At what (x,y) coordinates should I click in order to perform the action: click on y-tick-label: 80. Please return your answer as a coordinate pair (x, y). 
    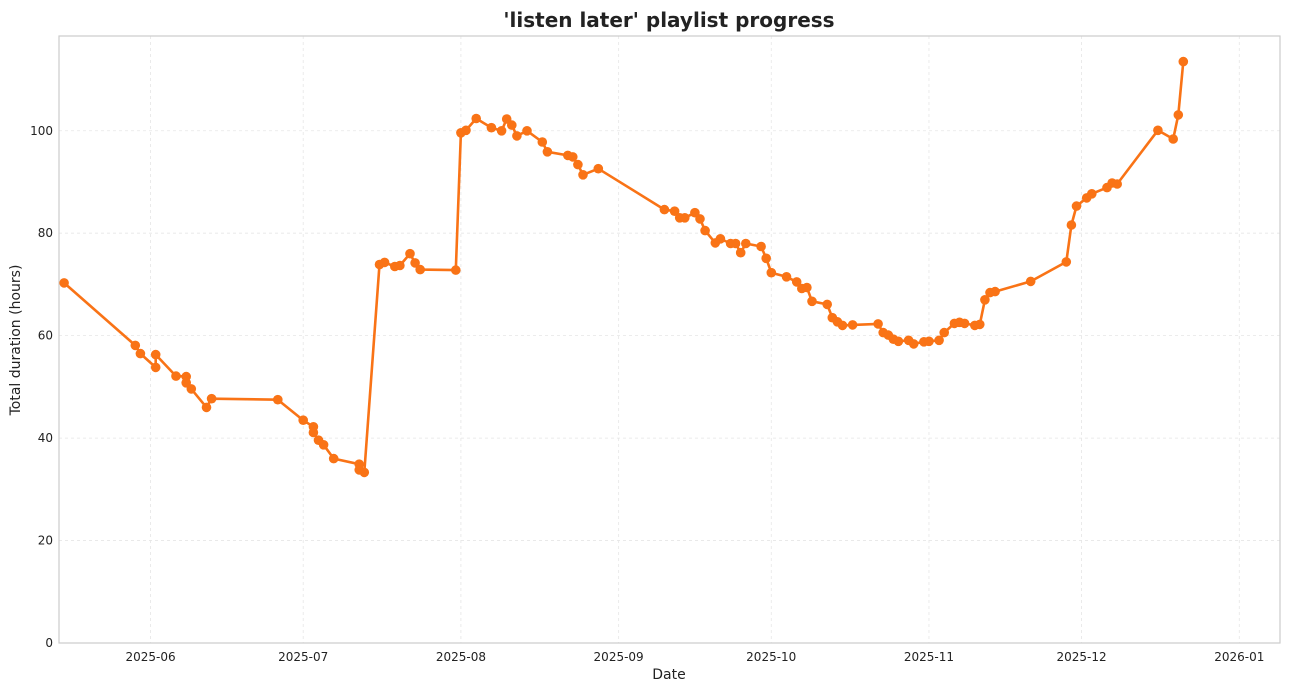
    Looking at the image, I should click on (45, 233).